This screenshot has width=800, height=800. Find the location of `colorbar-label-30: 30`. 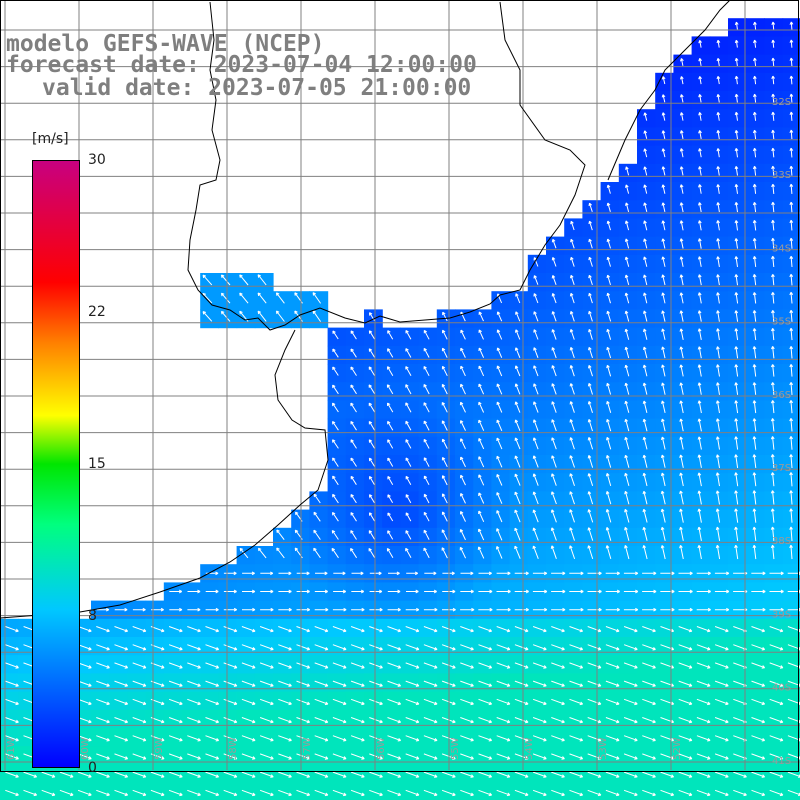

colorbar-label-30: 30 is located at coordinates (97, 160).